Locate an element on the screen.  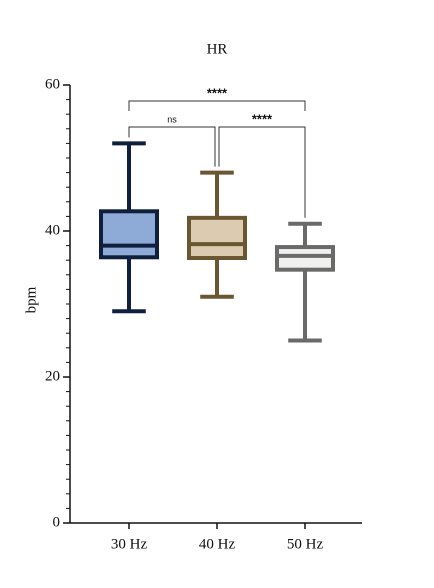
significance-label: ns is located at coordinates (172, 119).